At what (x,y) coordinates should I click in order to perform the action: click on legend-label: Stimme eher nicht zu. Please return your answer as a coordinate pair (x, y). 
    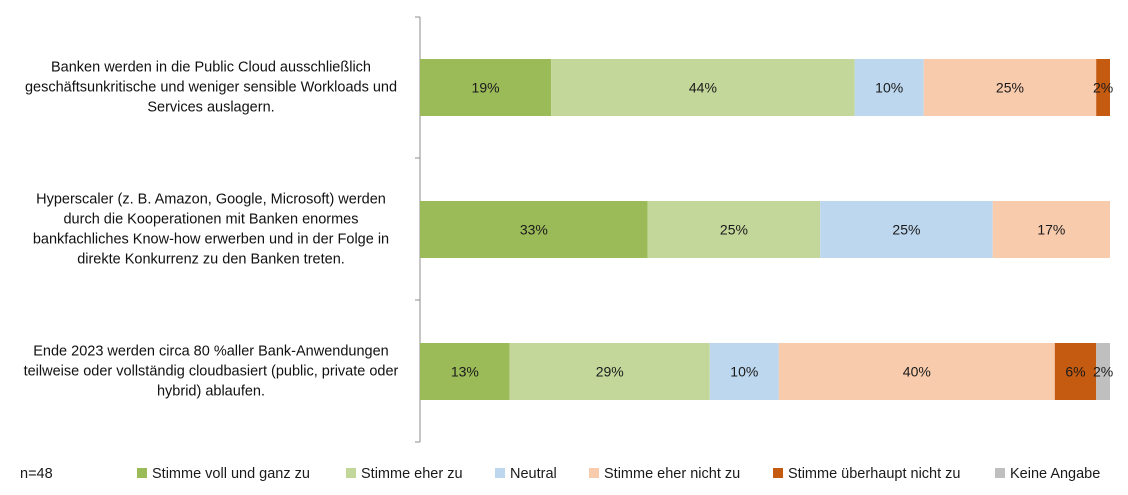
    Looking at the image, I should click on (672, 474).